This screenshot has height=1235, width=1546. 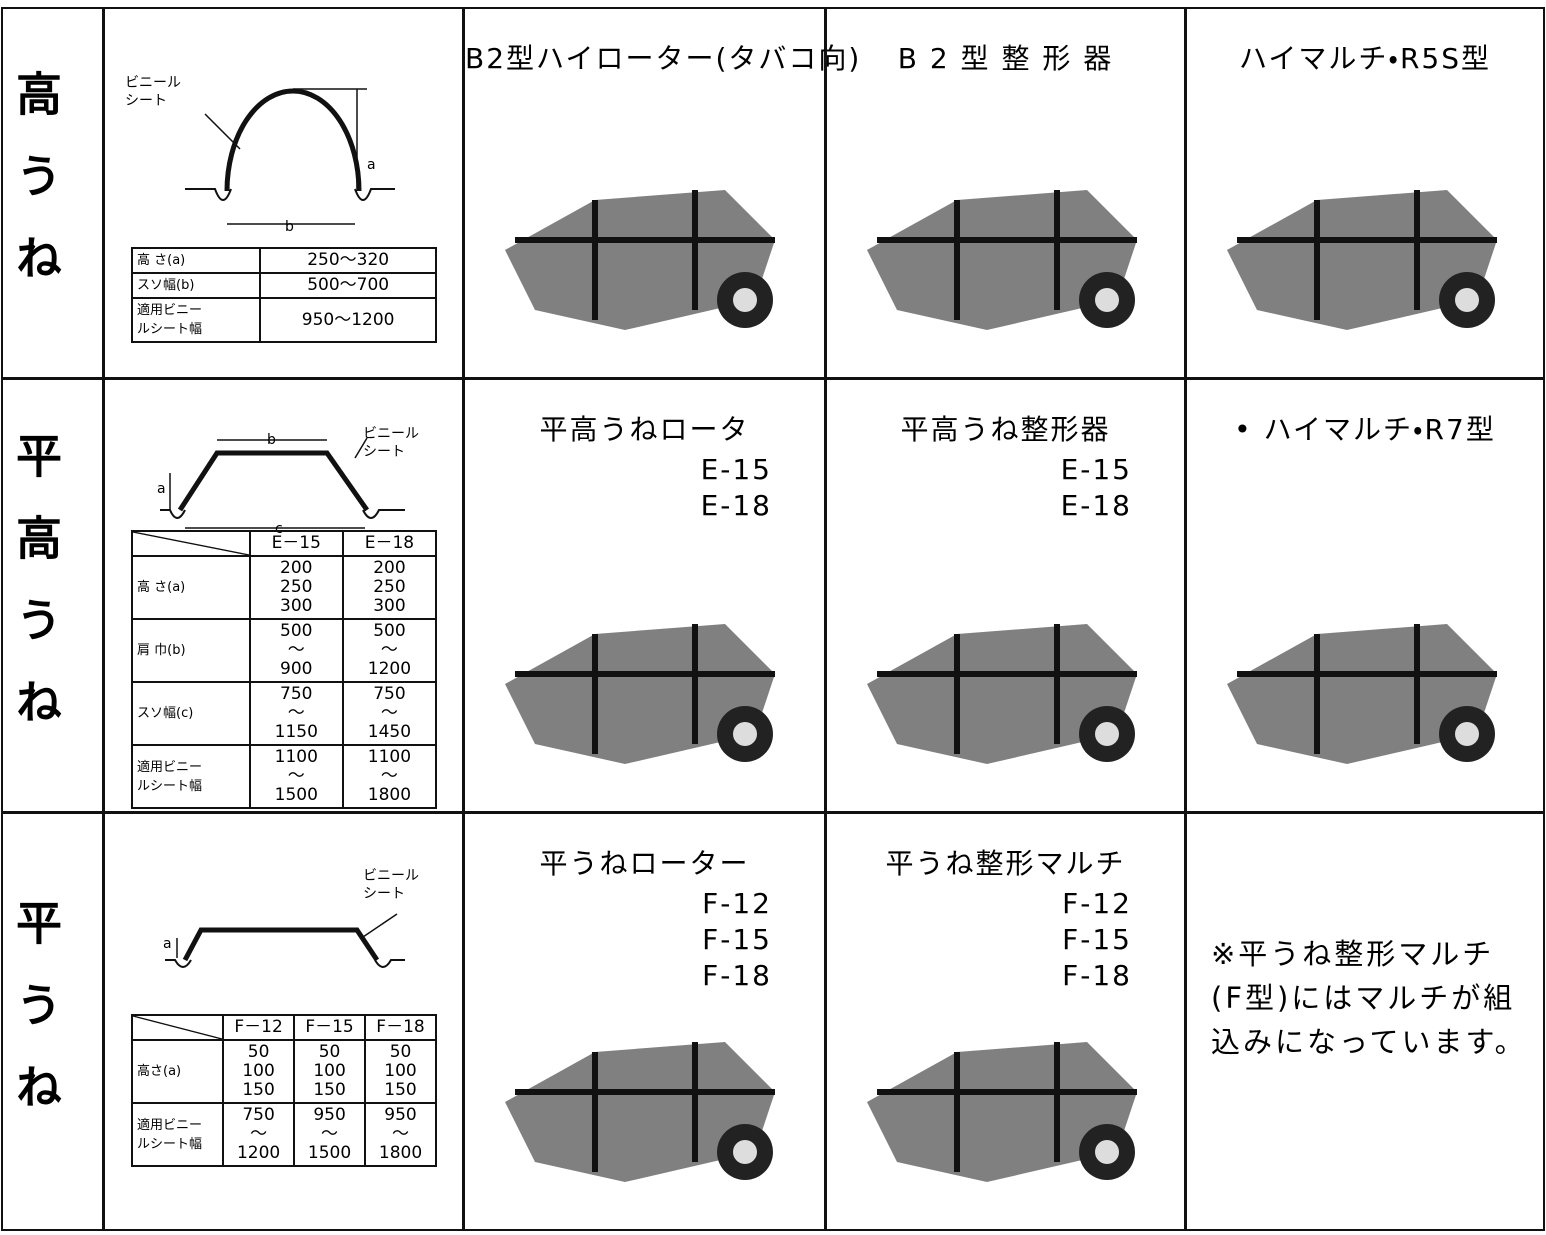 What do you see at coordinates (400, 1090) in the screenshot?
I see `spec-text: 150` at bounding box center [400, 1090].